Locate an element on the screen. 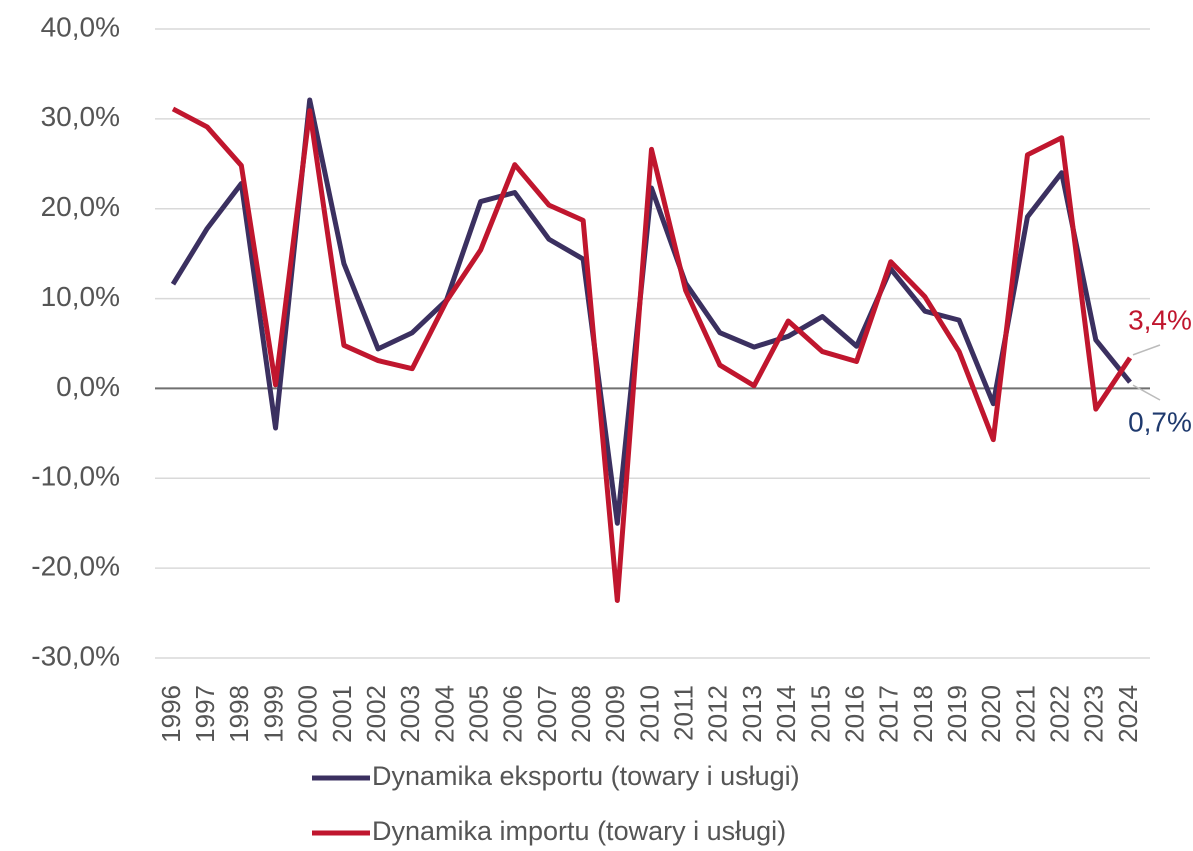  x-tick-label: 2004 is located at coordinates (444, 714).